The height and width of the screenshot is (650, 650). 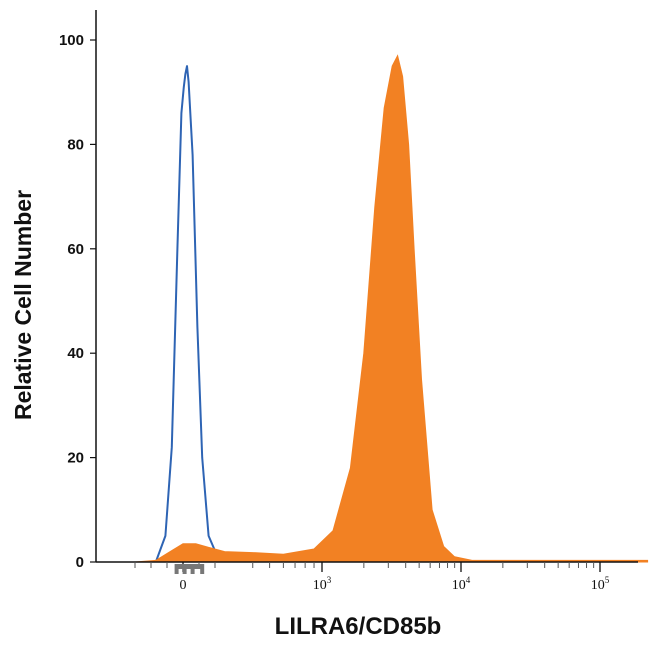 I want to click on x-tick-label: 10⁵, so click(x=600, y=584).